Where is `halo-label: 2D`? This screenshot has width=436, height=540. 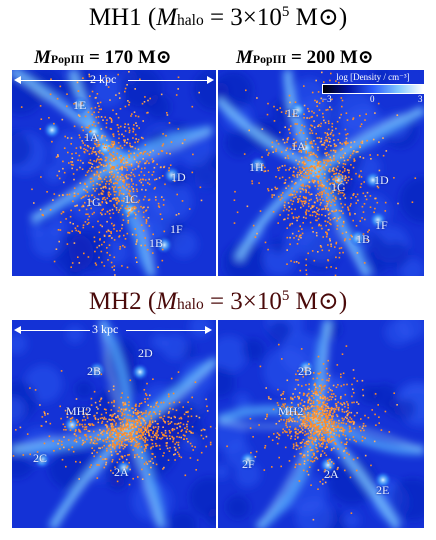 halo-label: 2D is located at coordinates (145, 353).